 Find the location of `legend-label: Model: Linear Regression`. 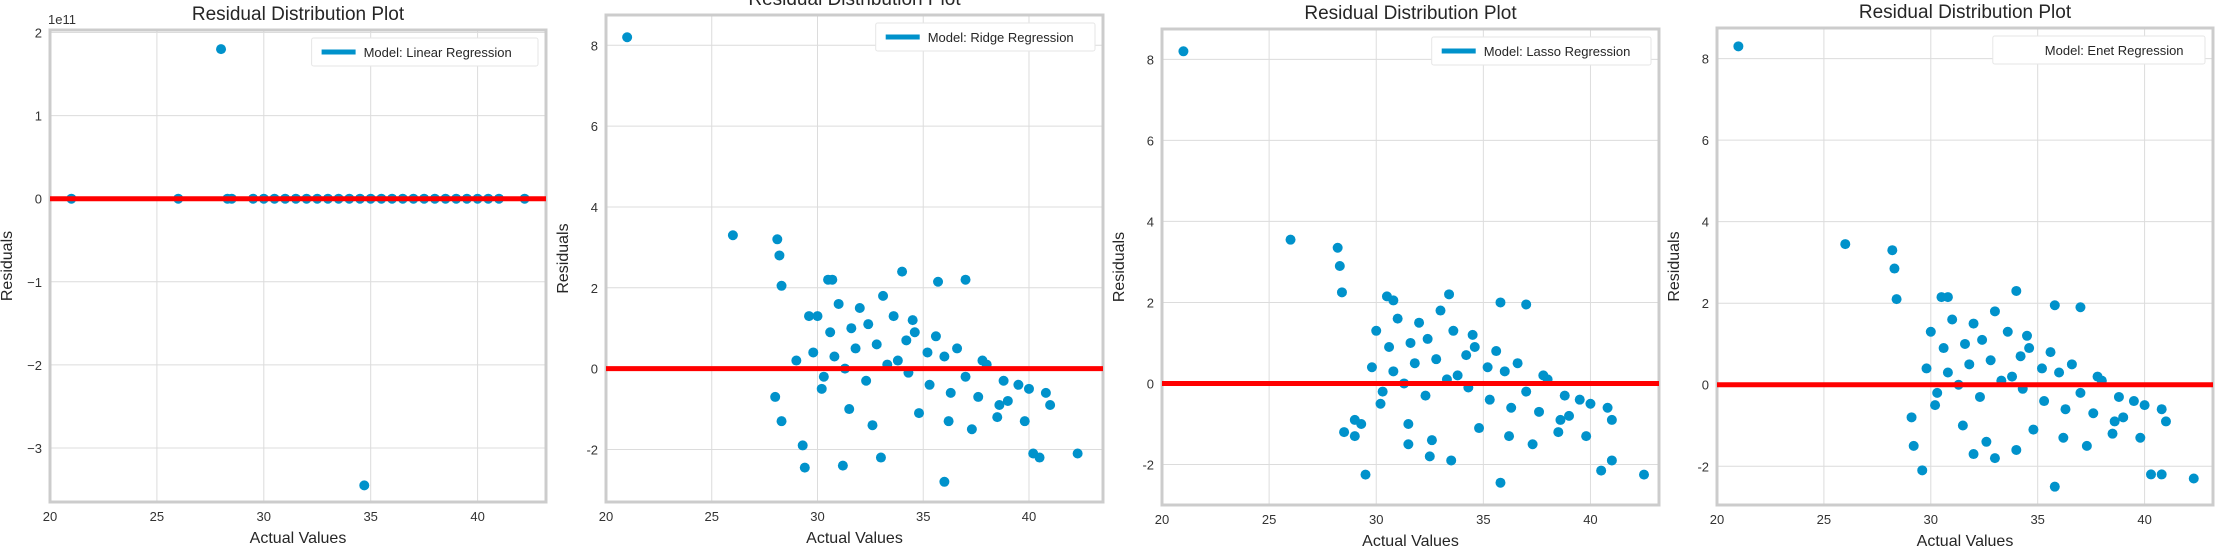

legend-label: Model: Linear Regression is located at coordinates (438, 52).